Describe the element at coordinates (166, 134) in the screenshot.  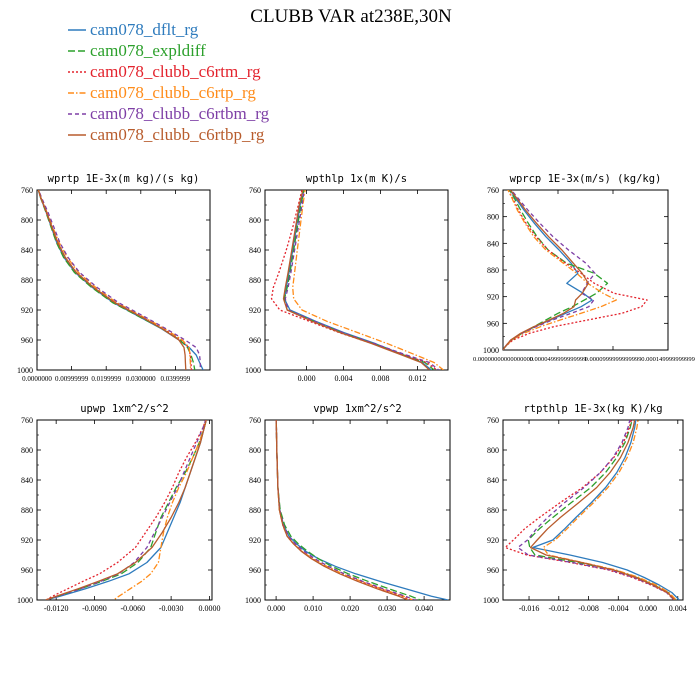
I see `legend-entry: cam078_clubb_c6rtbp_rg` at that location.